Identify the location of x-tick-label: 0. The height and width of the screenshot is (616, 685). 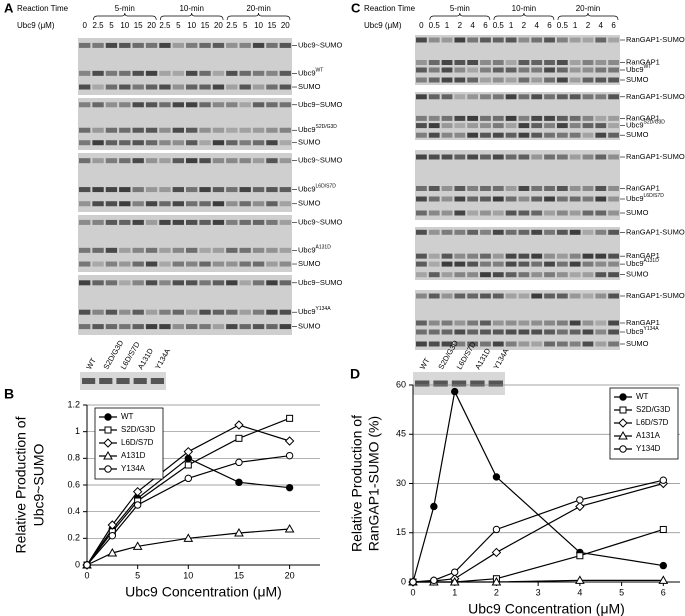
(86, 575).